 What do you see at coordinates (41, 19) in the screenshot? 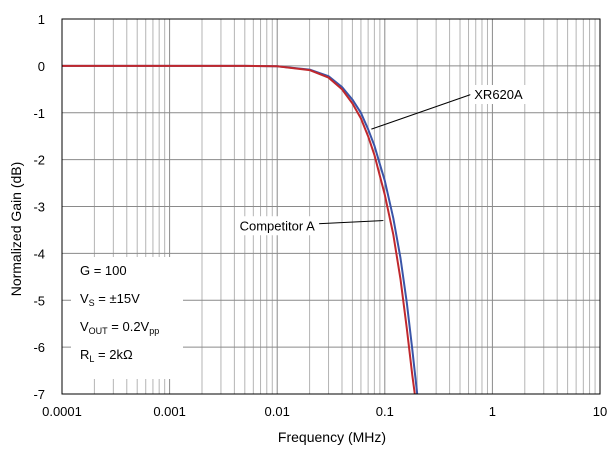
I see `y-tick-label: 1` at bounding box center [41, 19].